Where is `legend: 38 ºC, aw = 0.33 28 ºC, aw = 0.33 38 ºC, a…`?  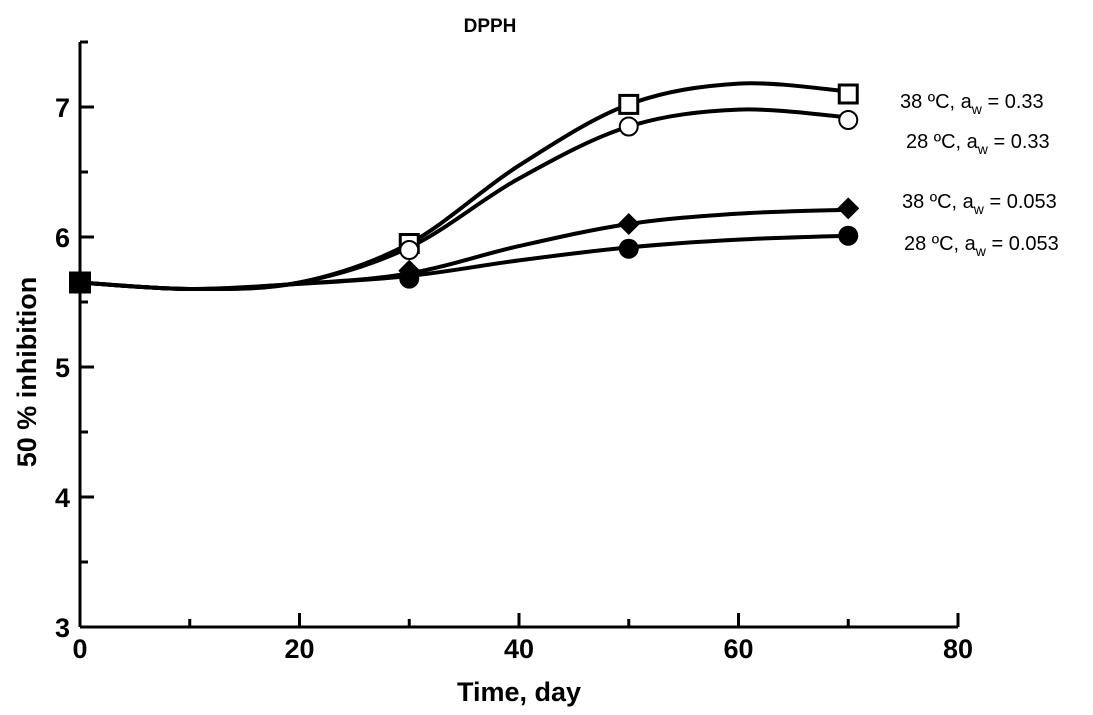 legend: 38 ºC, aw = 0.33 28 ºC, aw = 0.33 38 ºC, a… is located at coordinates (979, 175).